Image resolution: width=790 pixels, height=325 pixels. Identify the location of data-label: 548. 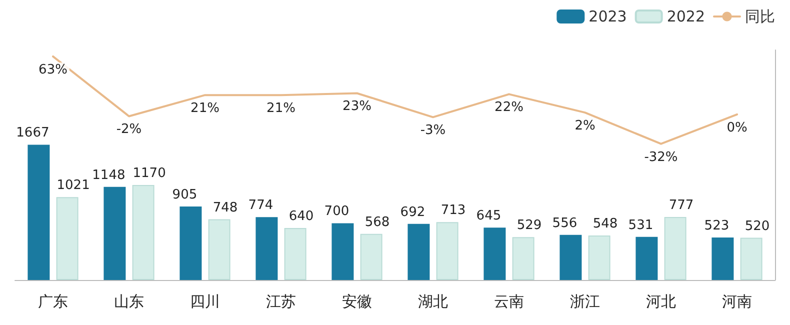
(605, 224).